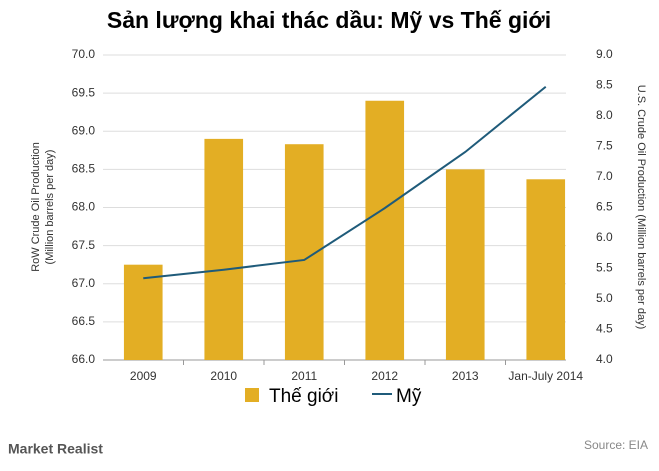  I want to click on y2-tick-label: 7.5, so click(604, 146).